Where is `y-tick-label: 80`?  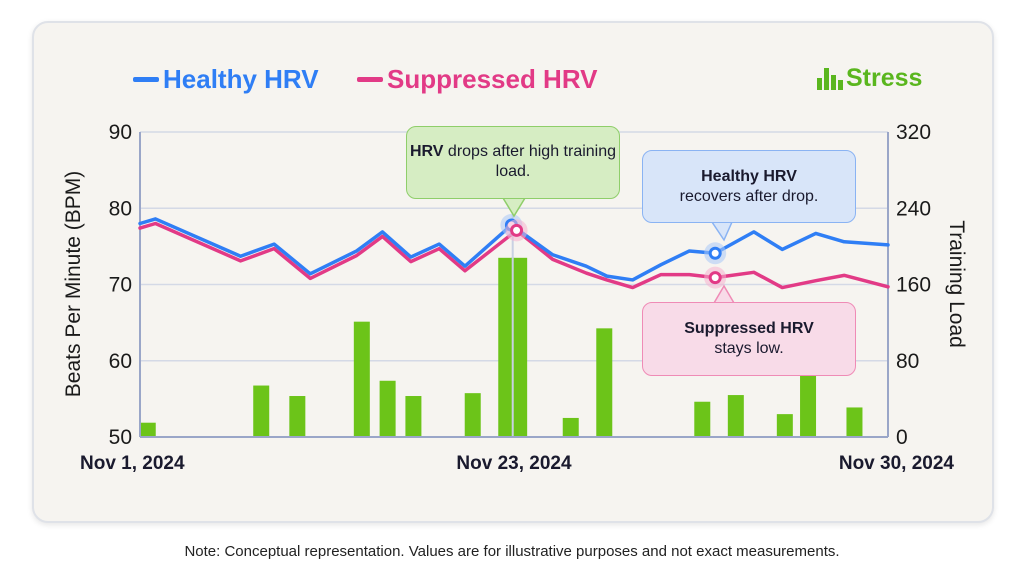 y-tick-label: 80 is located at coordinates (120, 208).